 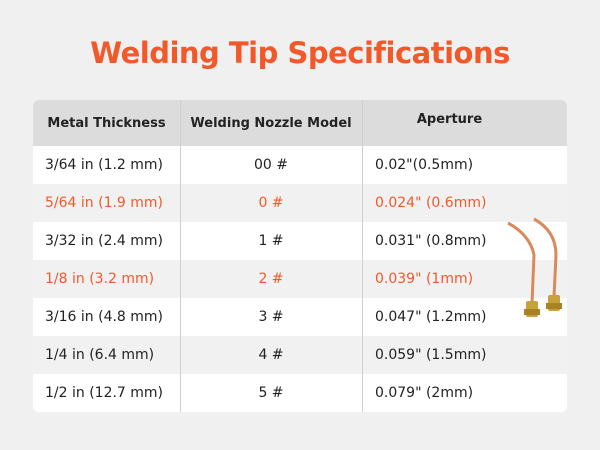 What do you see at coordinates (271, 241) in the screenshot?
I see `table-cell: 1 #` at bounding box center [271, 241].